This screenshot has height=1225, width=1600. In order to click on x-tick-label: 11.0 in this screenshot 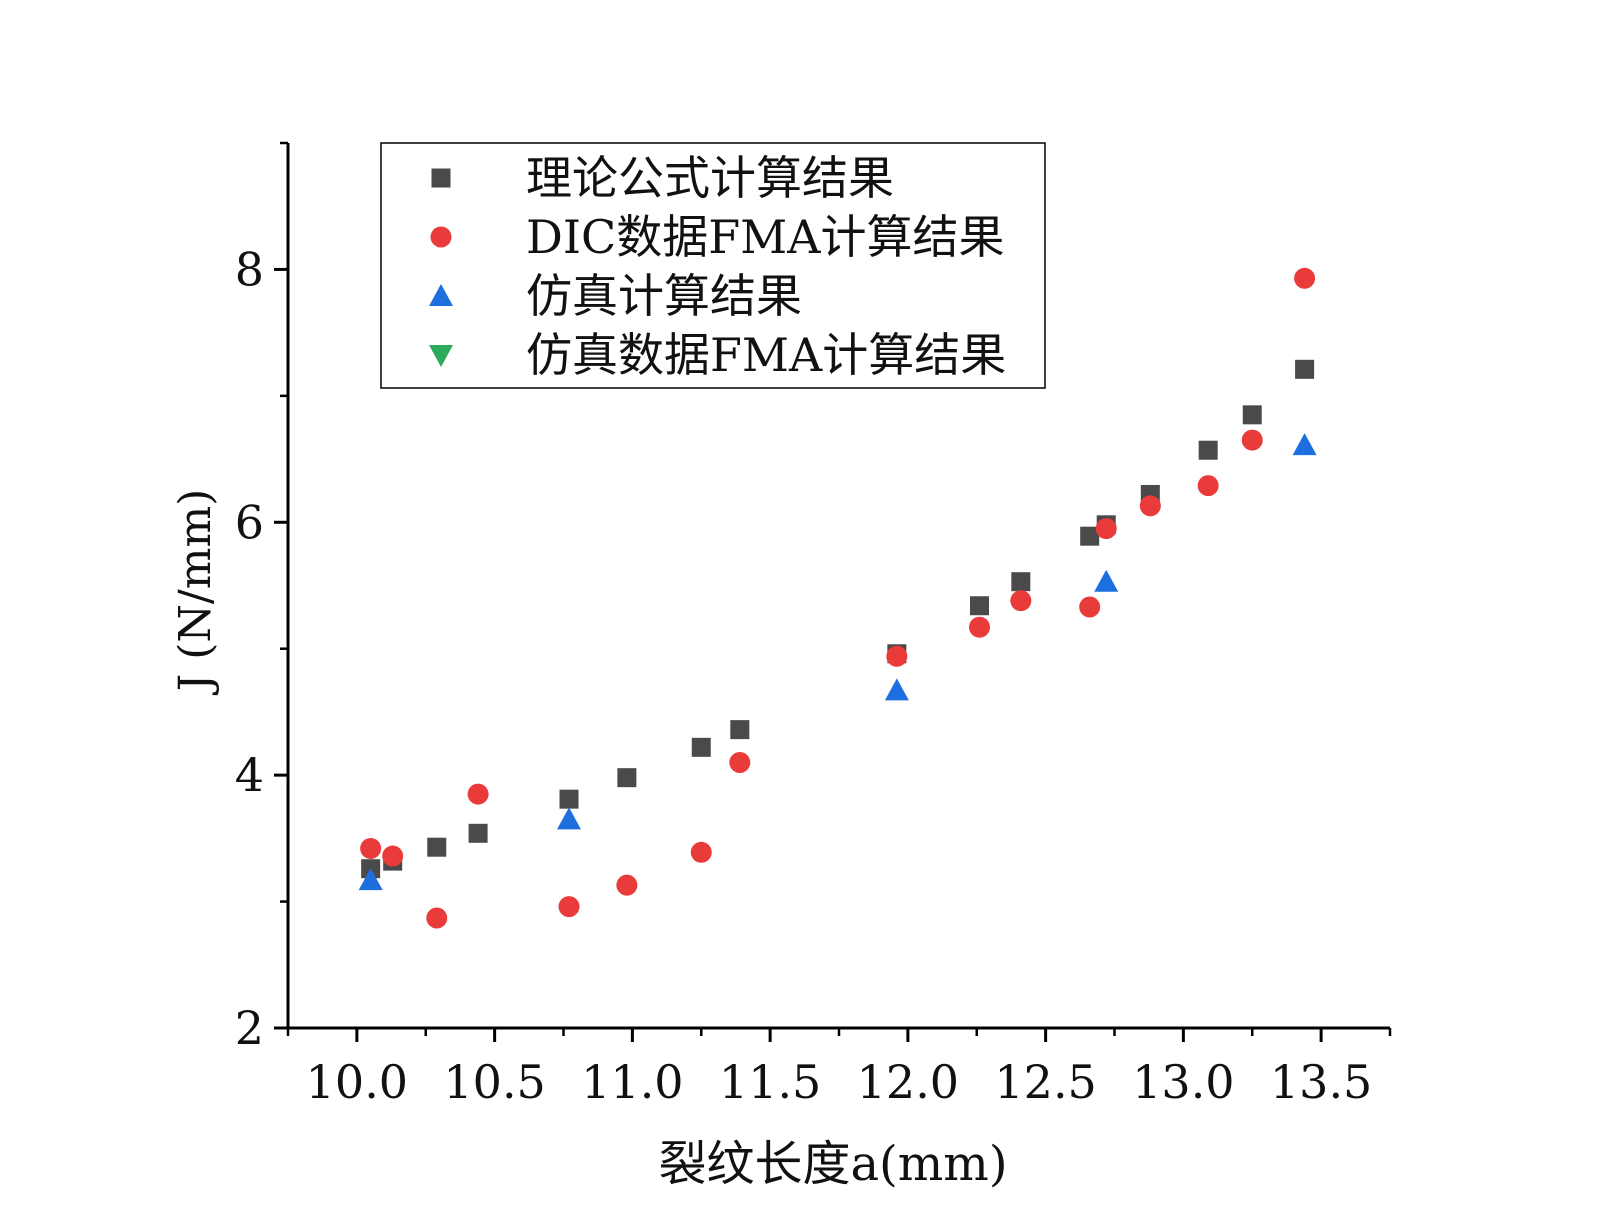, I will do `click(632, 1082)`.